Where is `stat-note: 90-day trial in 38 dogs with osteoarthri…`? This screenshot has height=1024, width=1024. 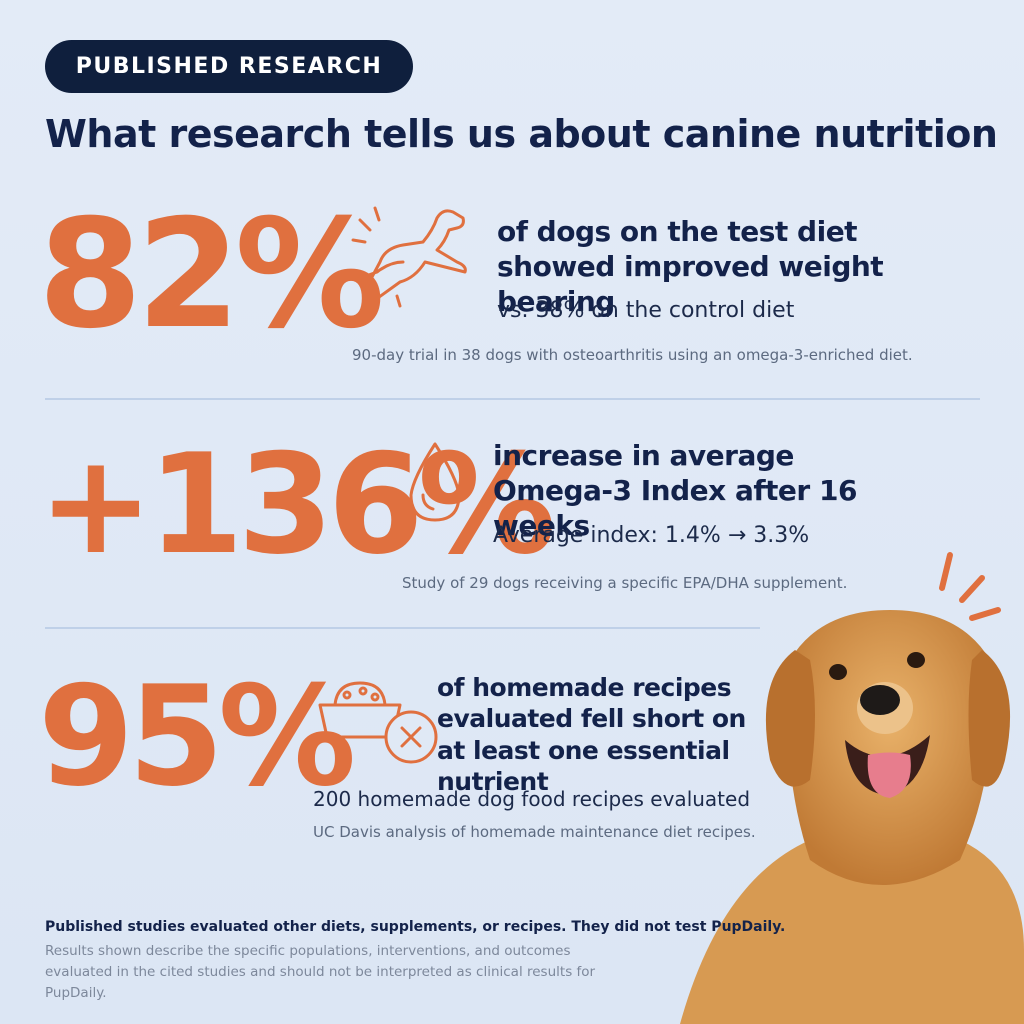 stat-note: 90-day trial in 38 dogs with osteoarthri… is located at coordinates (632, 355).